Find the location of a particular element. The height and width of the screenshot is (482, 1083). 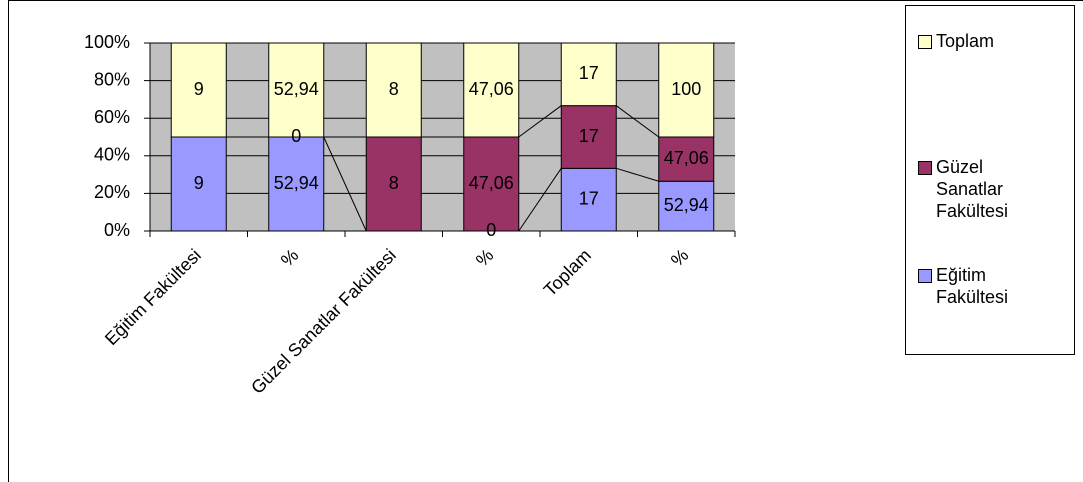

legend-item: Güzel Sanatlar Fakültesi is located at coordinates (988, 189).